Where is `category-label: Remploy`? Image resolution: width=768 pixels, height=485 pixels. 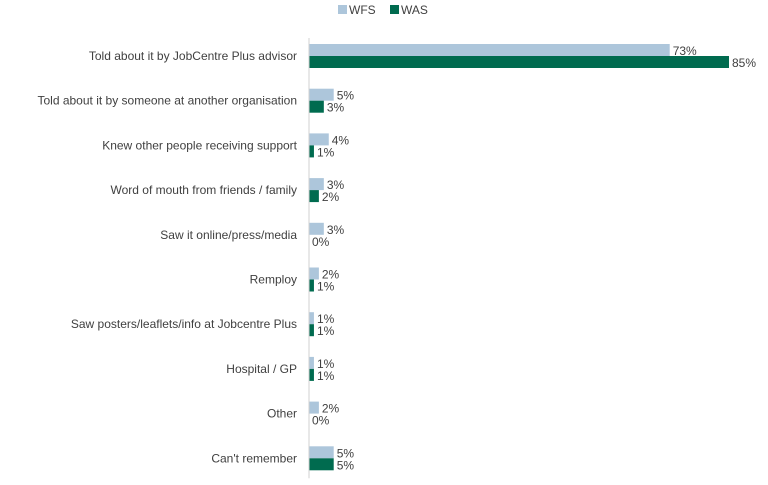 category-label: Remploy is located at coordinates (273, 280).